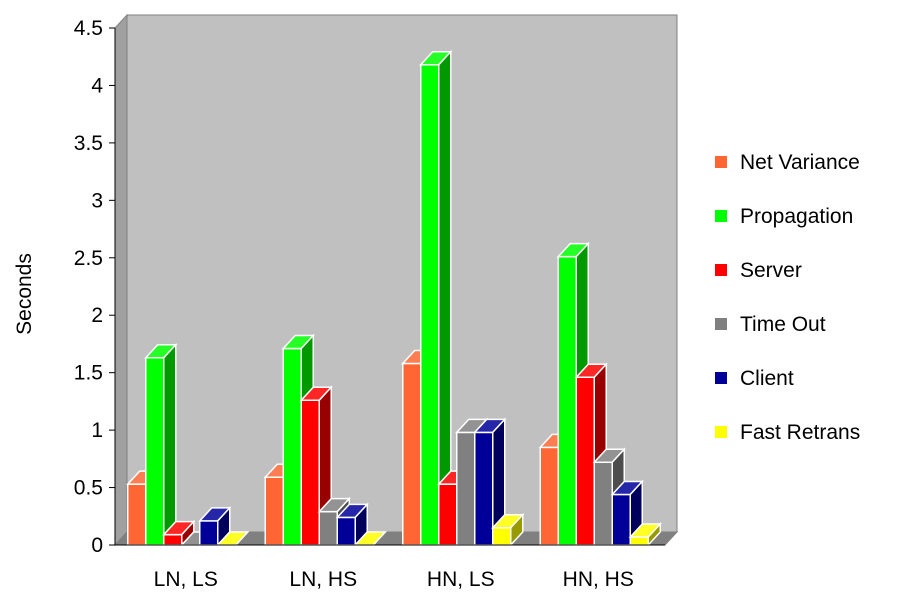 This screenshot has height=594, width=901. Describe the element at coordinates (24, 294) in the screenshot. I see `y-axis-title: Seconds` at that location.